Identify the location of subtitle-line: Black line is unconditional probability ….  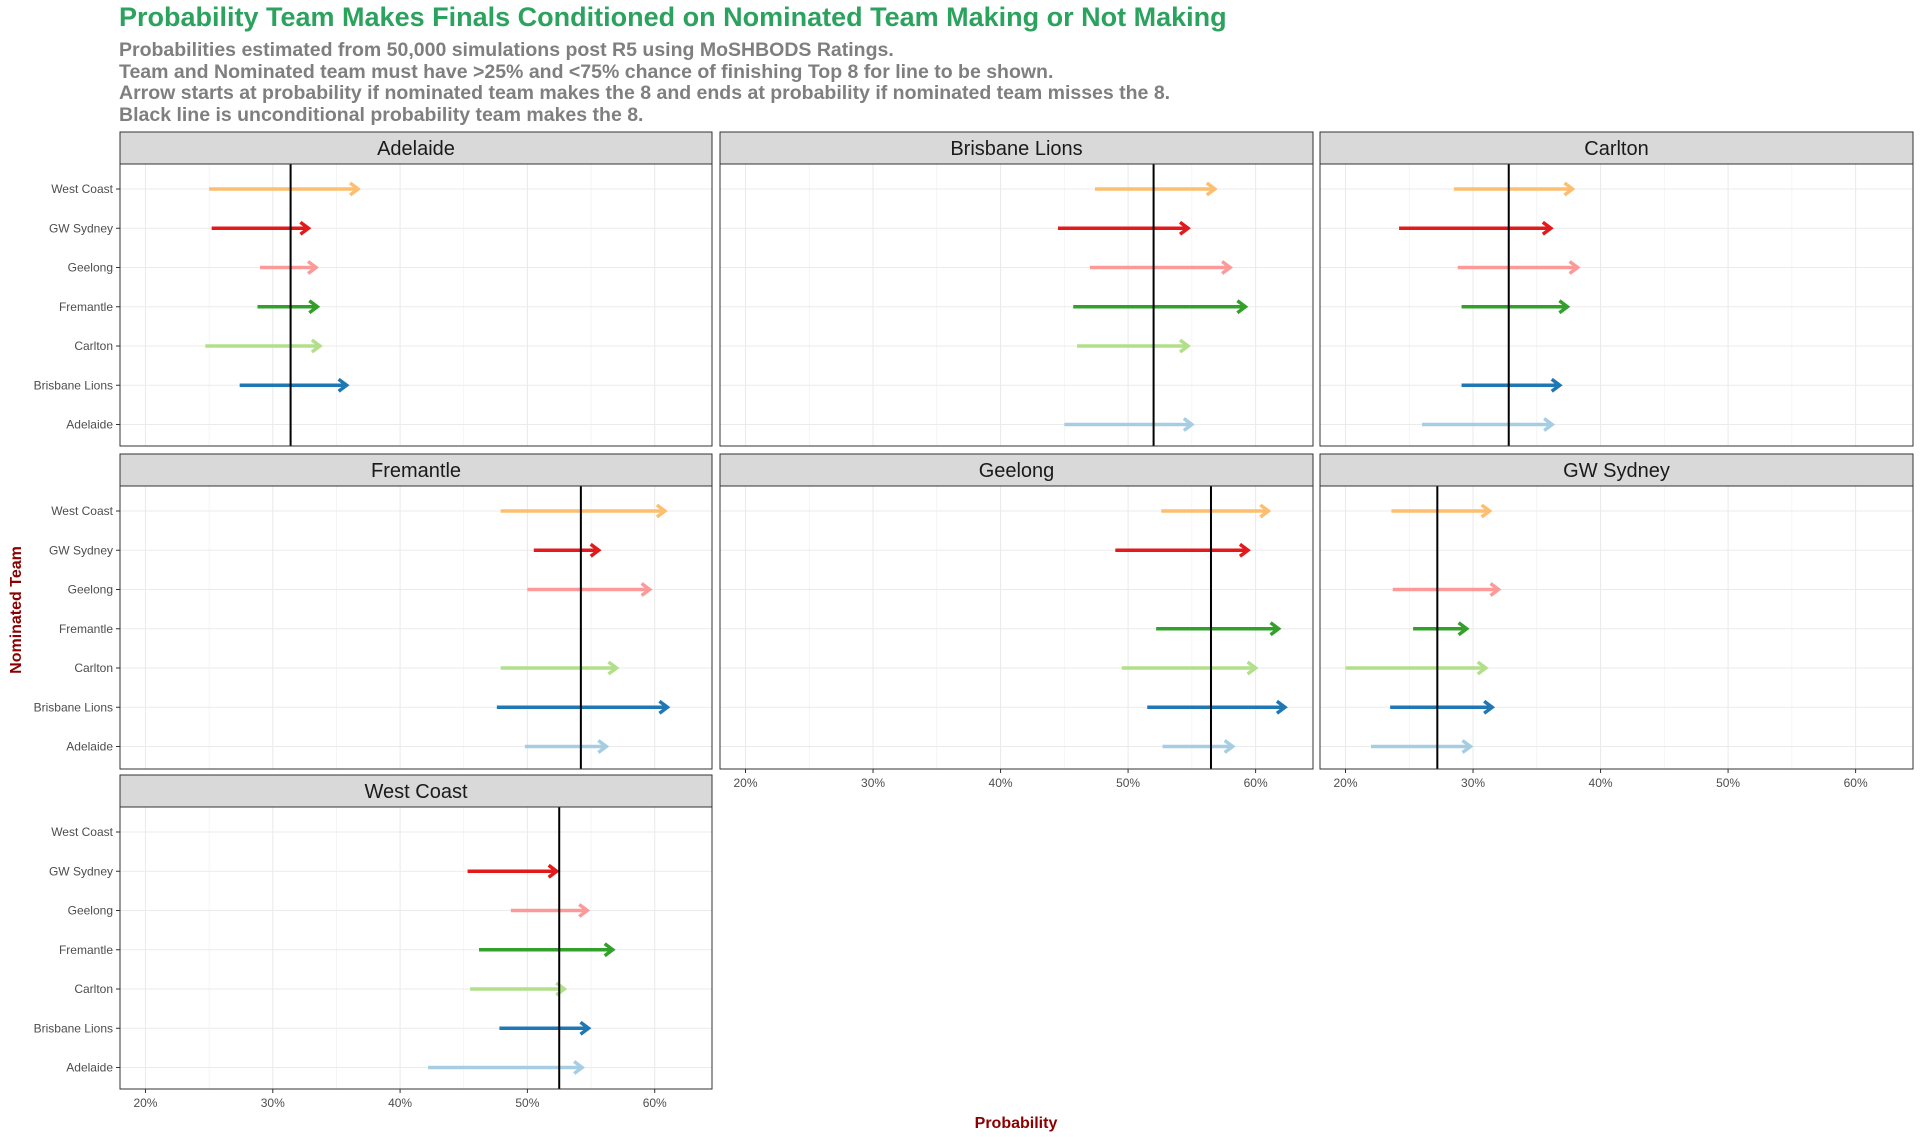
(381, 114).